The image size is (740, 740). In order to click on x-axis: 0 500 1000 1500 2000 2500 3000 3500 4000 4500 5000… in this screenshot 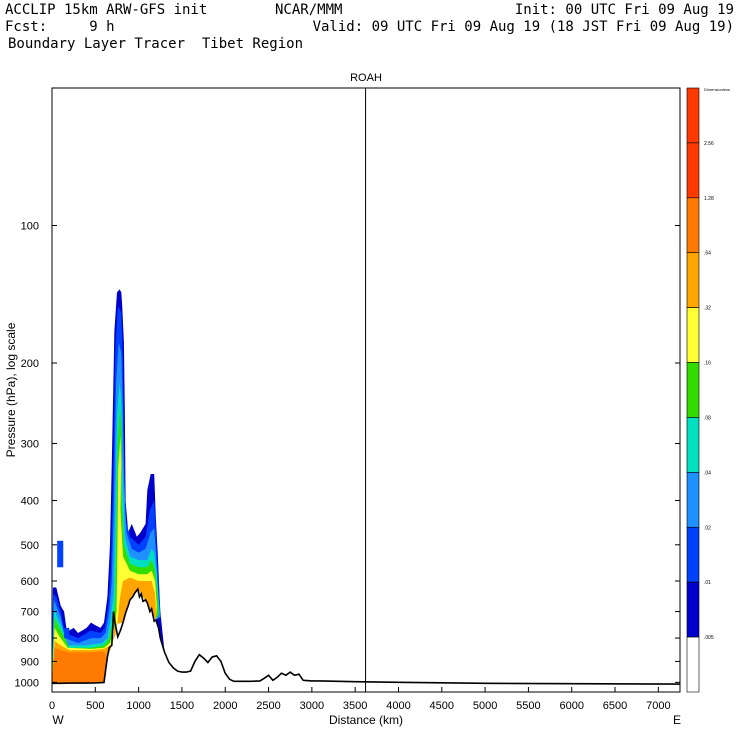, I will do `click(360, 699)`.